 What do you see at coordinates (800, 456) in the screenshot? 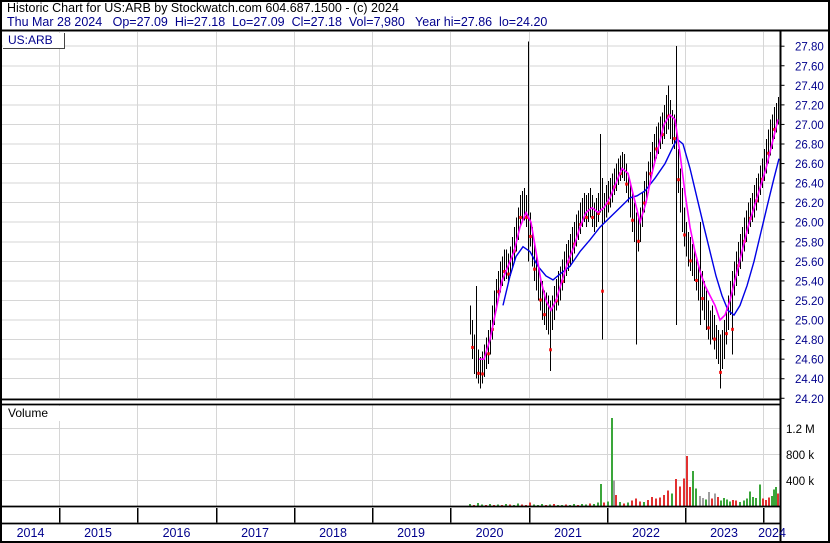
I see `volume-axis-label: 800 k` at bounding box center [800, 456].